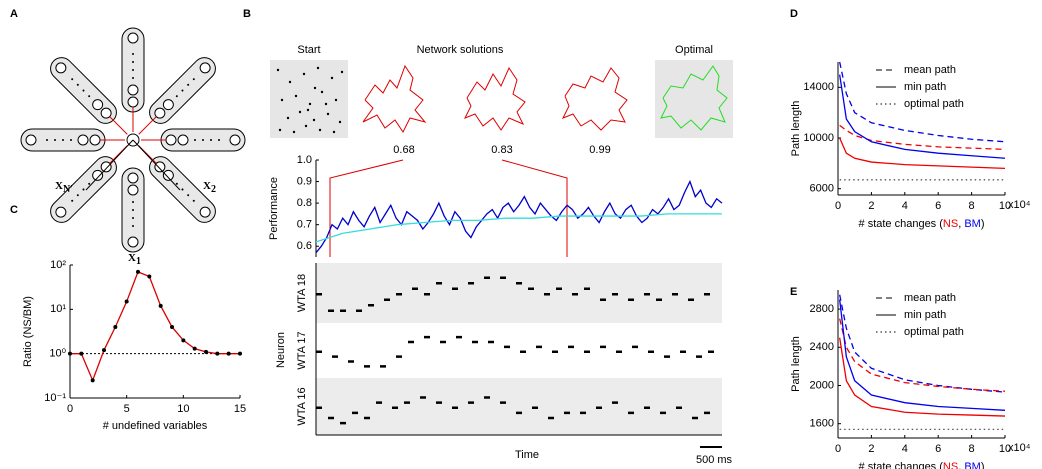 The image size is (1042, 469). I want to click on y-tick-label: 10⁻¹, so click(55, 398).